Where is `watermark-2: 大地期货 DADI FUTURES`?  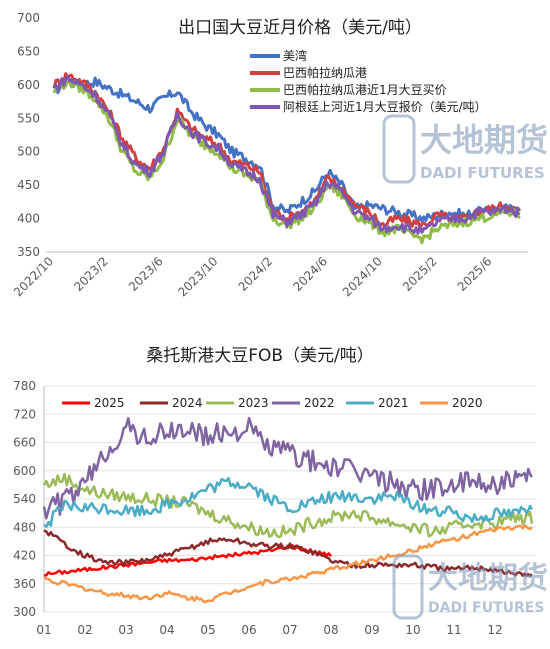 watermark-2: 大地期货 DADI FUTURES is located at coordinates (470, 587).